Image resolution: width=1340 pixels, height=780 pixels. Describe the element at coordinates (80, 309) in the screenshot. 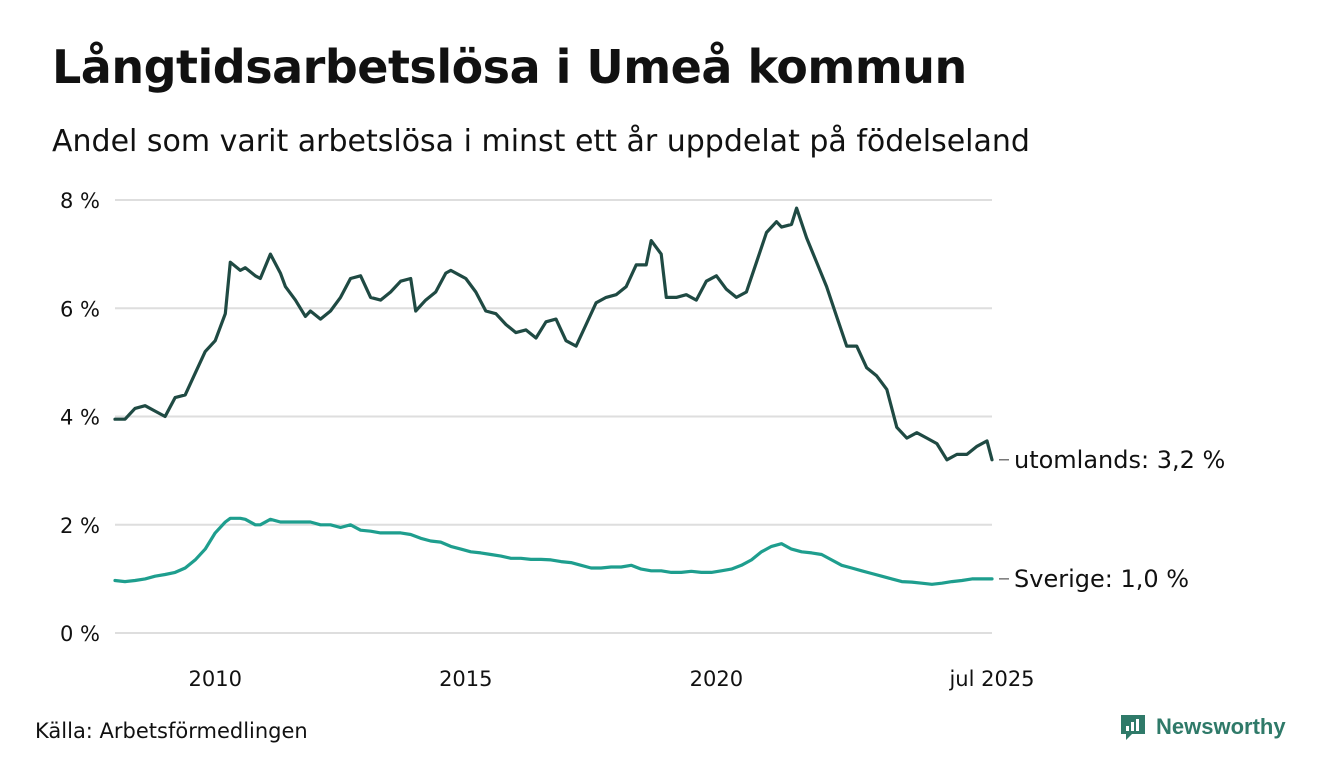

I see `y-tick-label: 6 %` at that location.